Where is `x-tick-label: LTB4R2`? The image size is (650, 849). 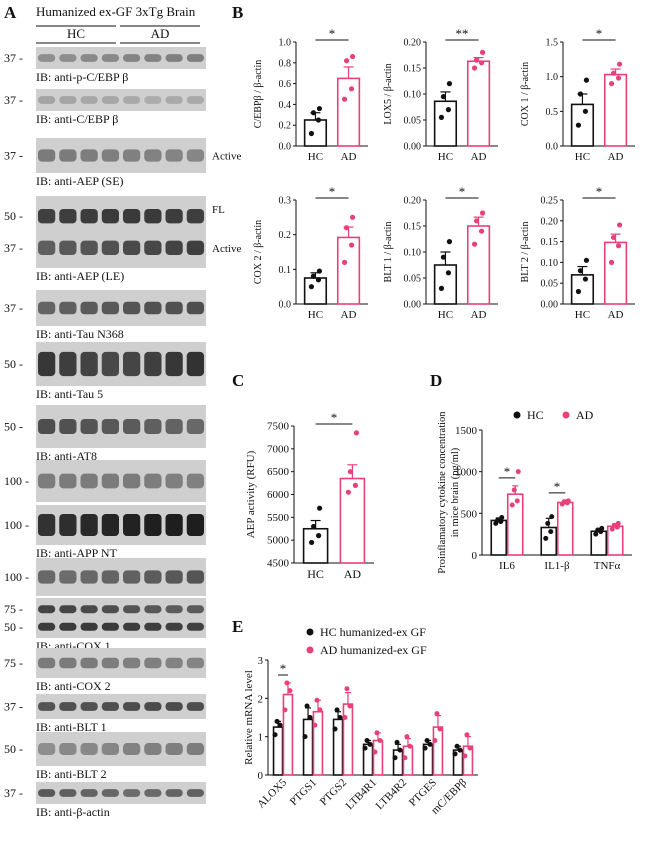
x-tick-label: LTB4R2 is located at coordinates (391, 794).